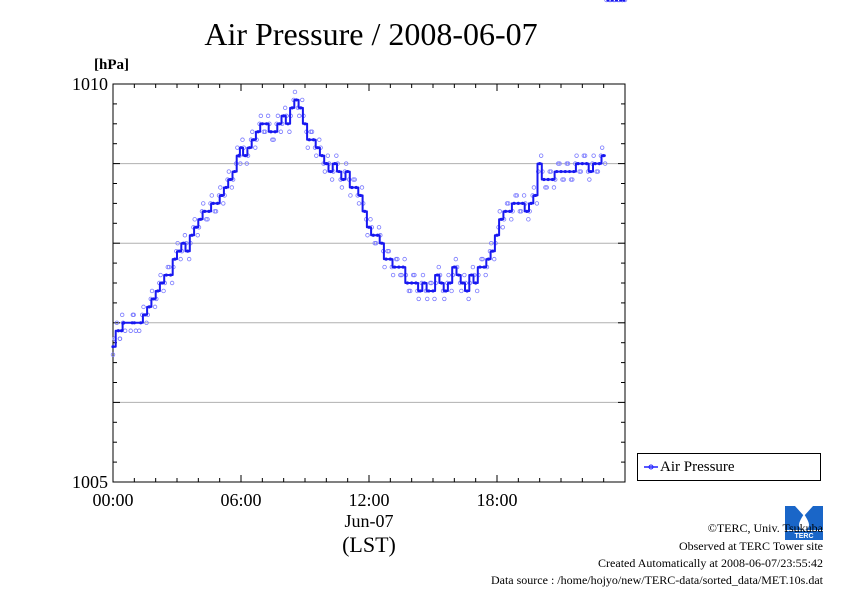 This screenshot has height=595, width=842. I want to click on svg-text: TERC, so click(803, 536).